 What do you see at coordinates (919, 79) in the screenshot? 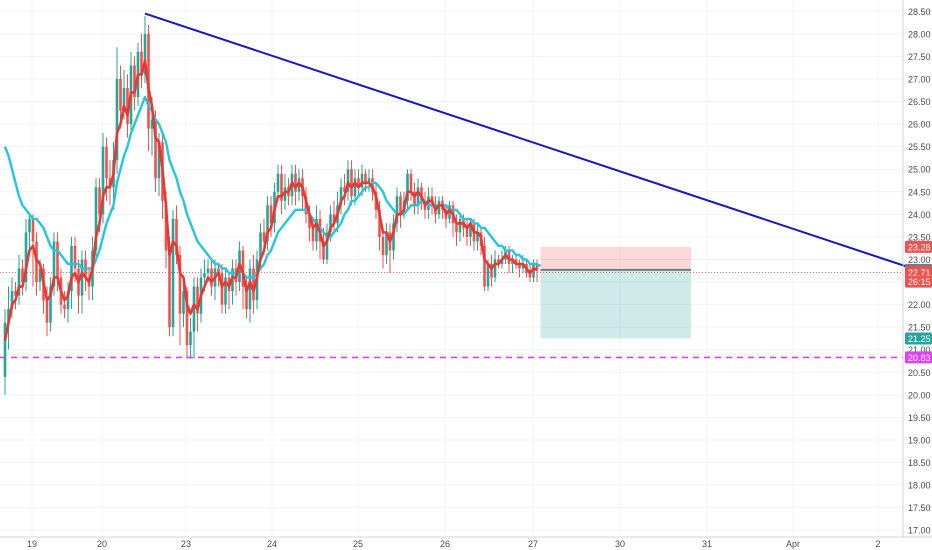
I see `price-tick-label: 27.00` at bounding box center [919, 79].